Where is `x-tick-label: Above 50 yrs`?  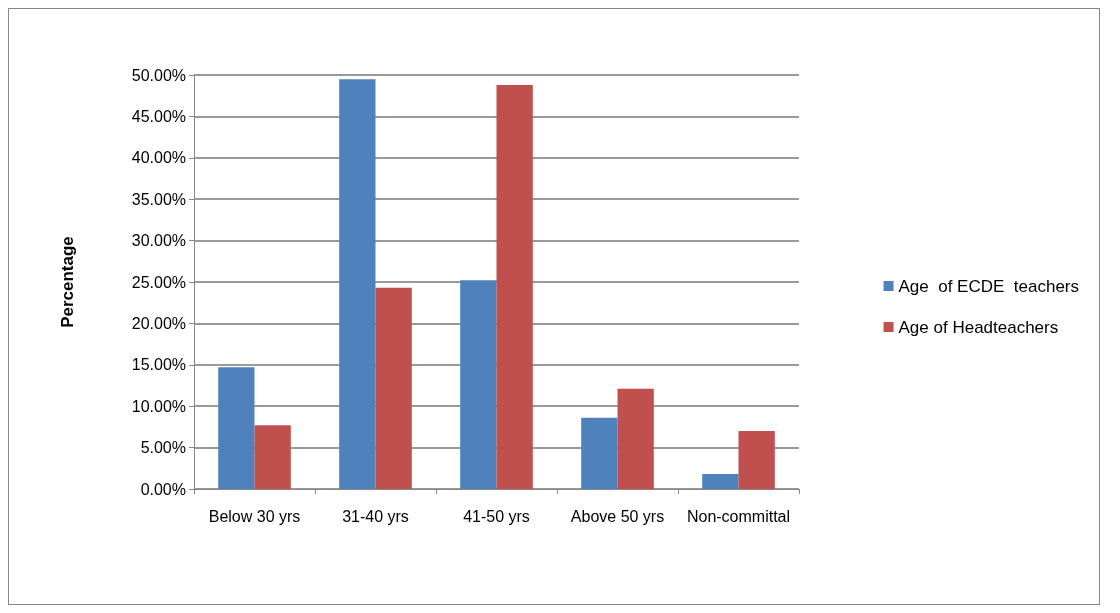 x-tick-label: Above 50 yrs is located at coordinates (617, 516).